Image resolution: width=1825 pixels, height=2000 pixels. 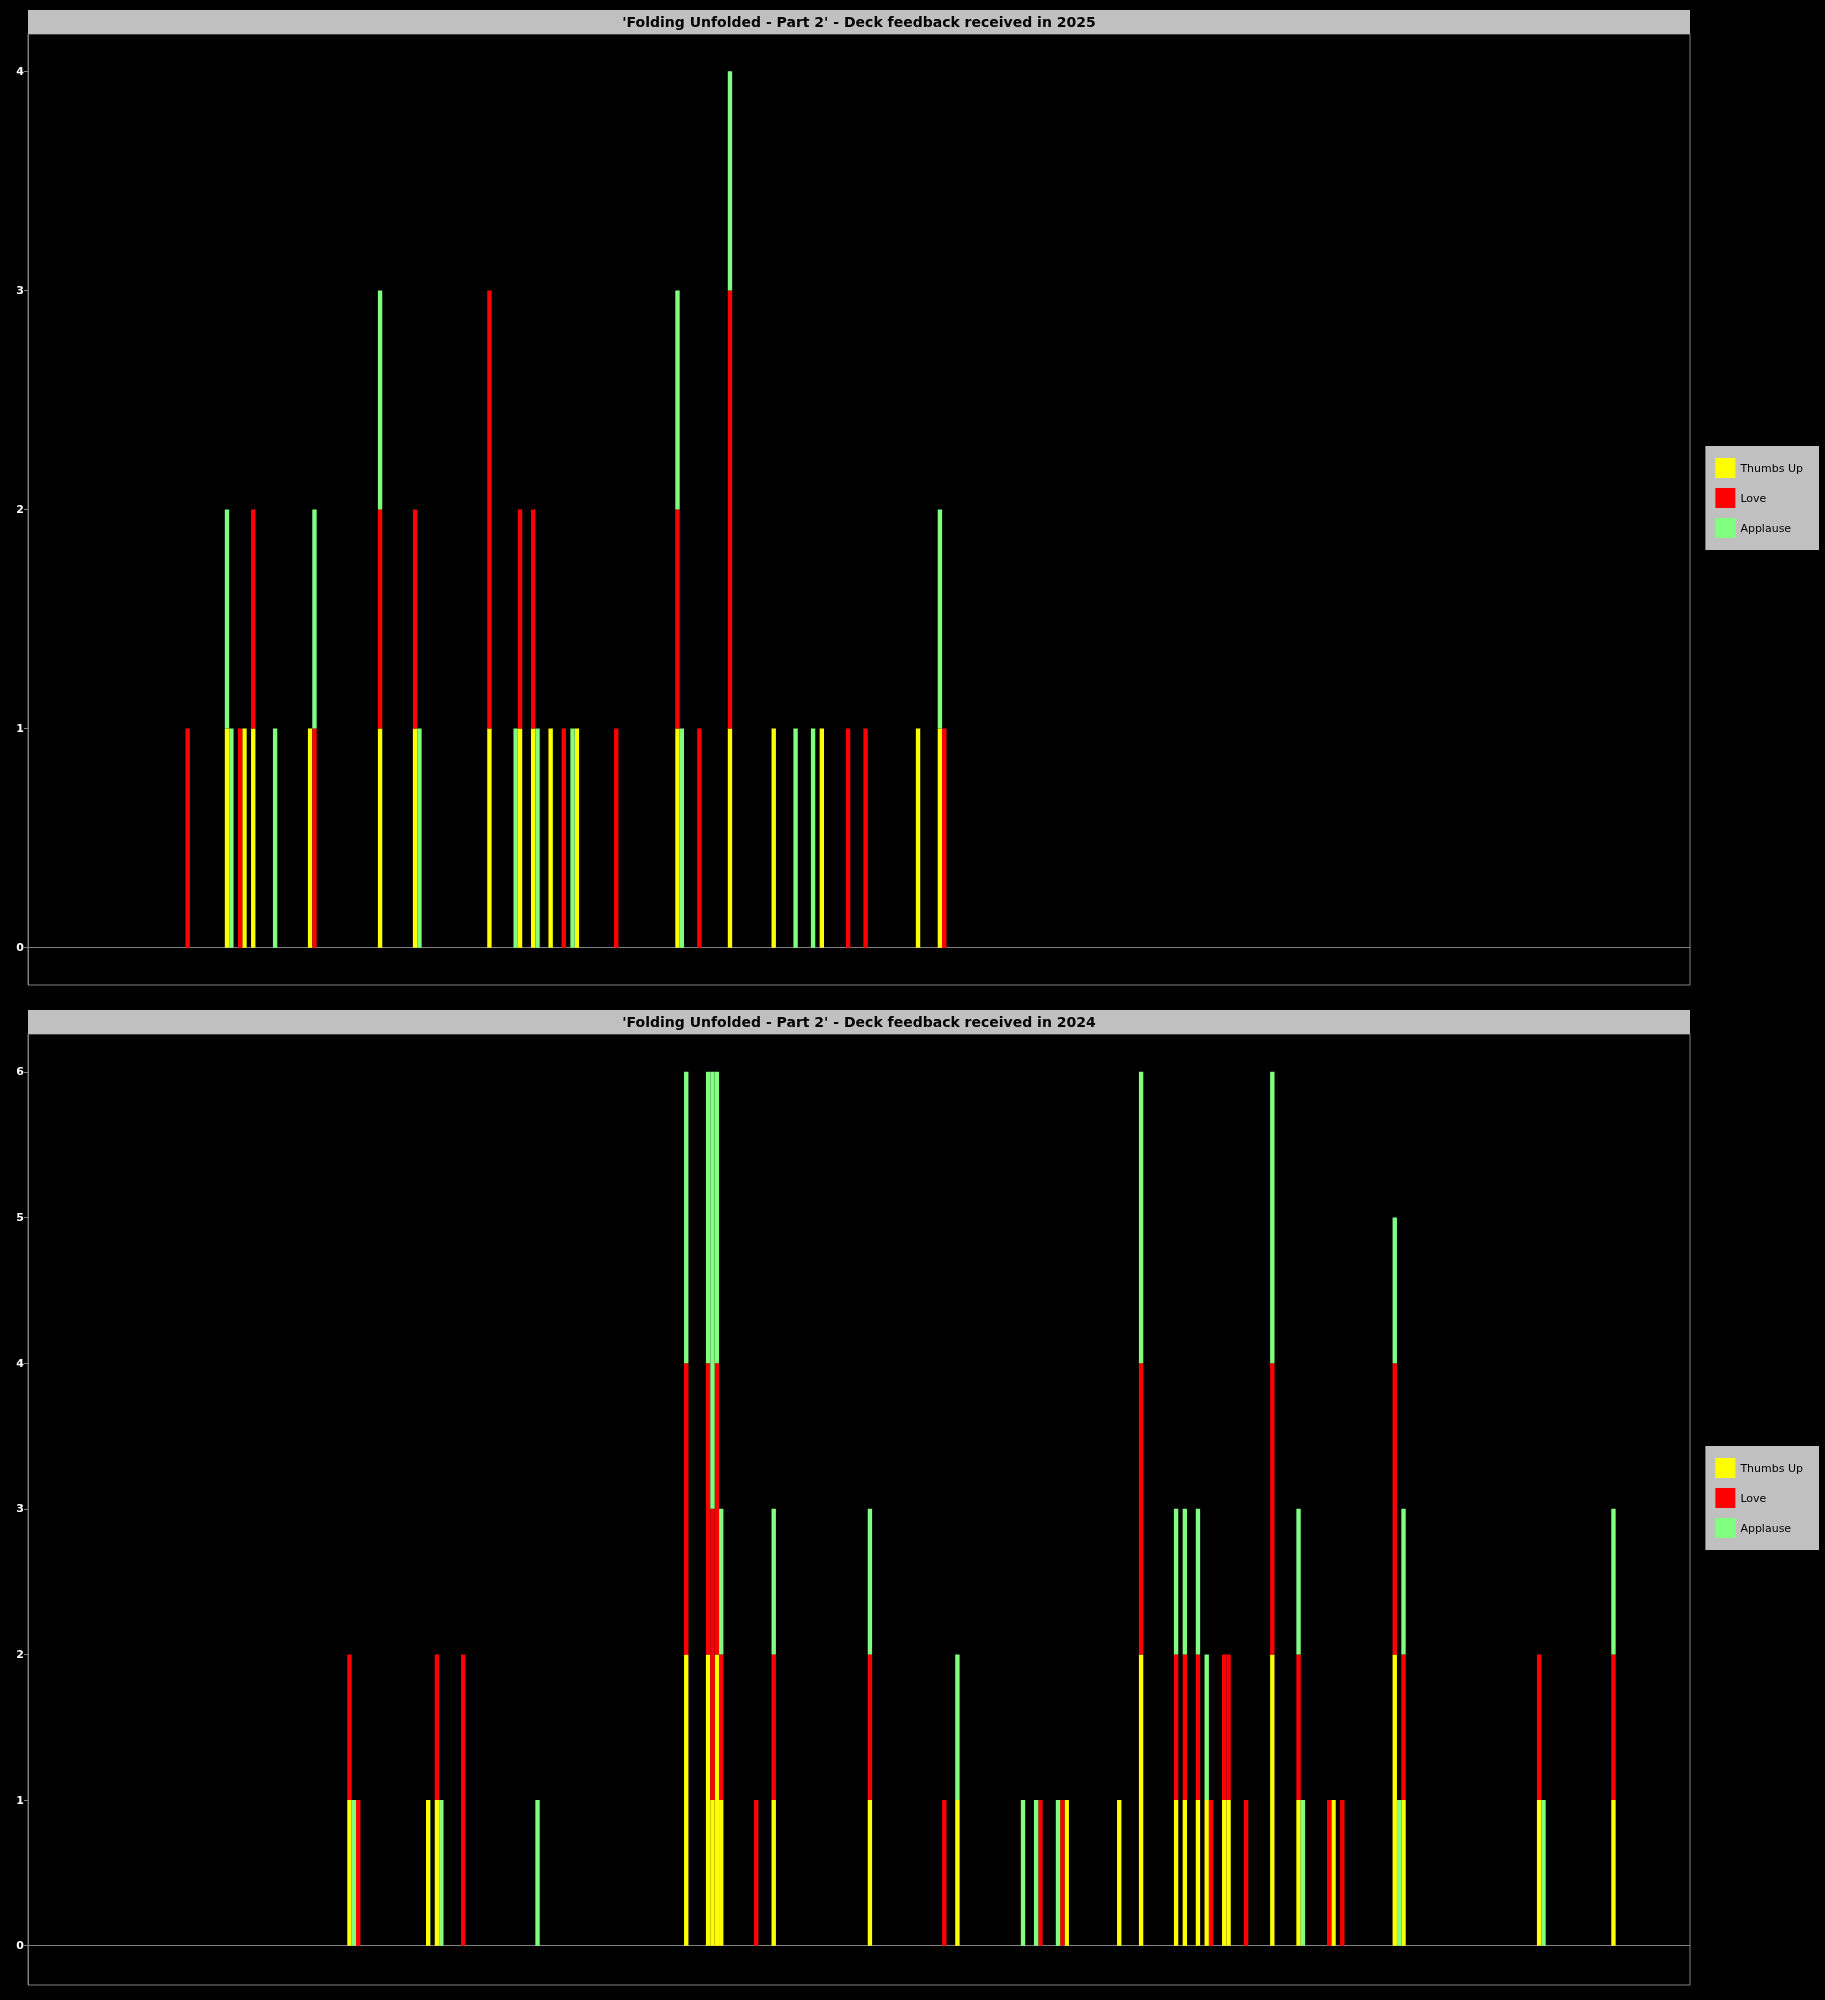 What do you see at coordinates (1766, 1528) in the screenshot?
I see `legend-label: Applause` at bounding box center [1766, 1528].